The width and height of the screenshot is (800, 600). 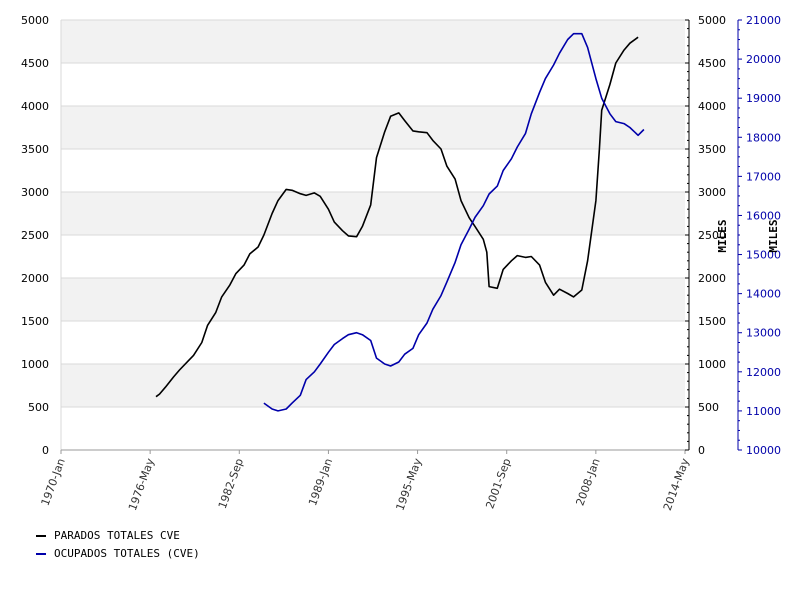 What do you see at coordinates (701, 450) in the screenshot?
I see `y-right1-tick-label: 0` at bounding box center [701, 450].